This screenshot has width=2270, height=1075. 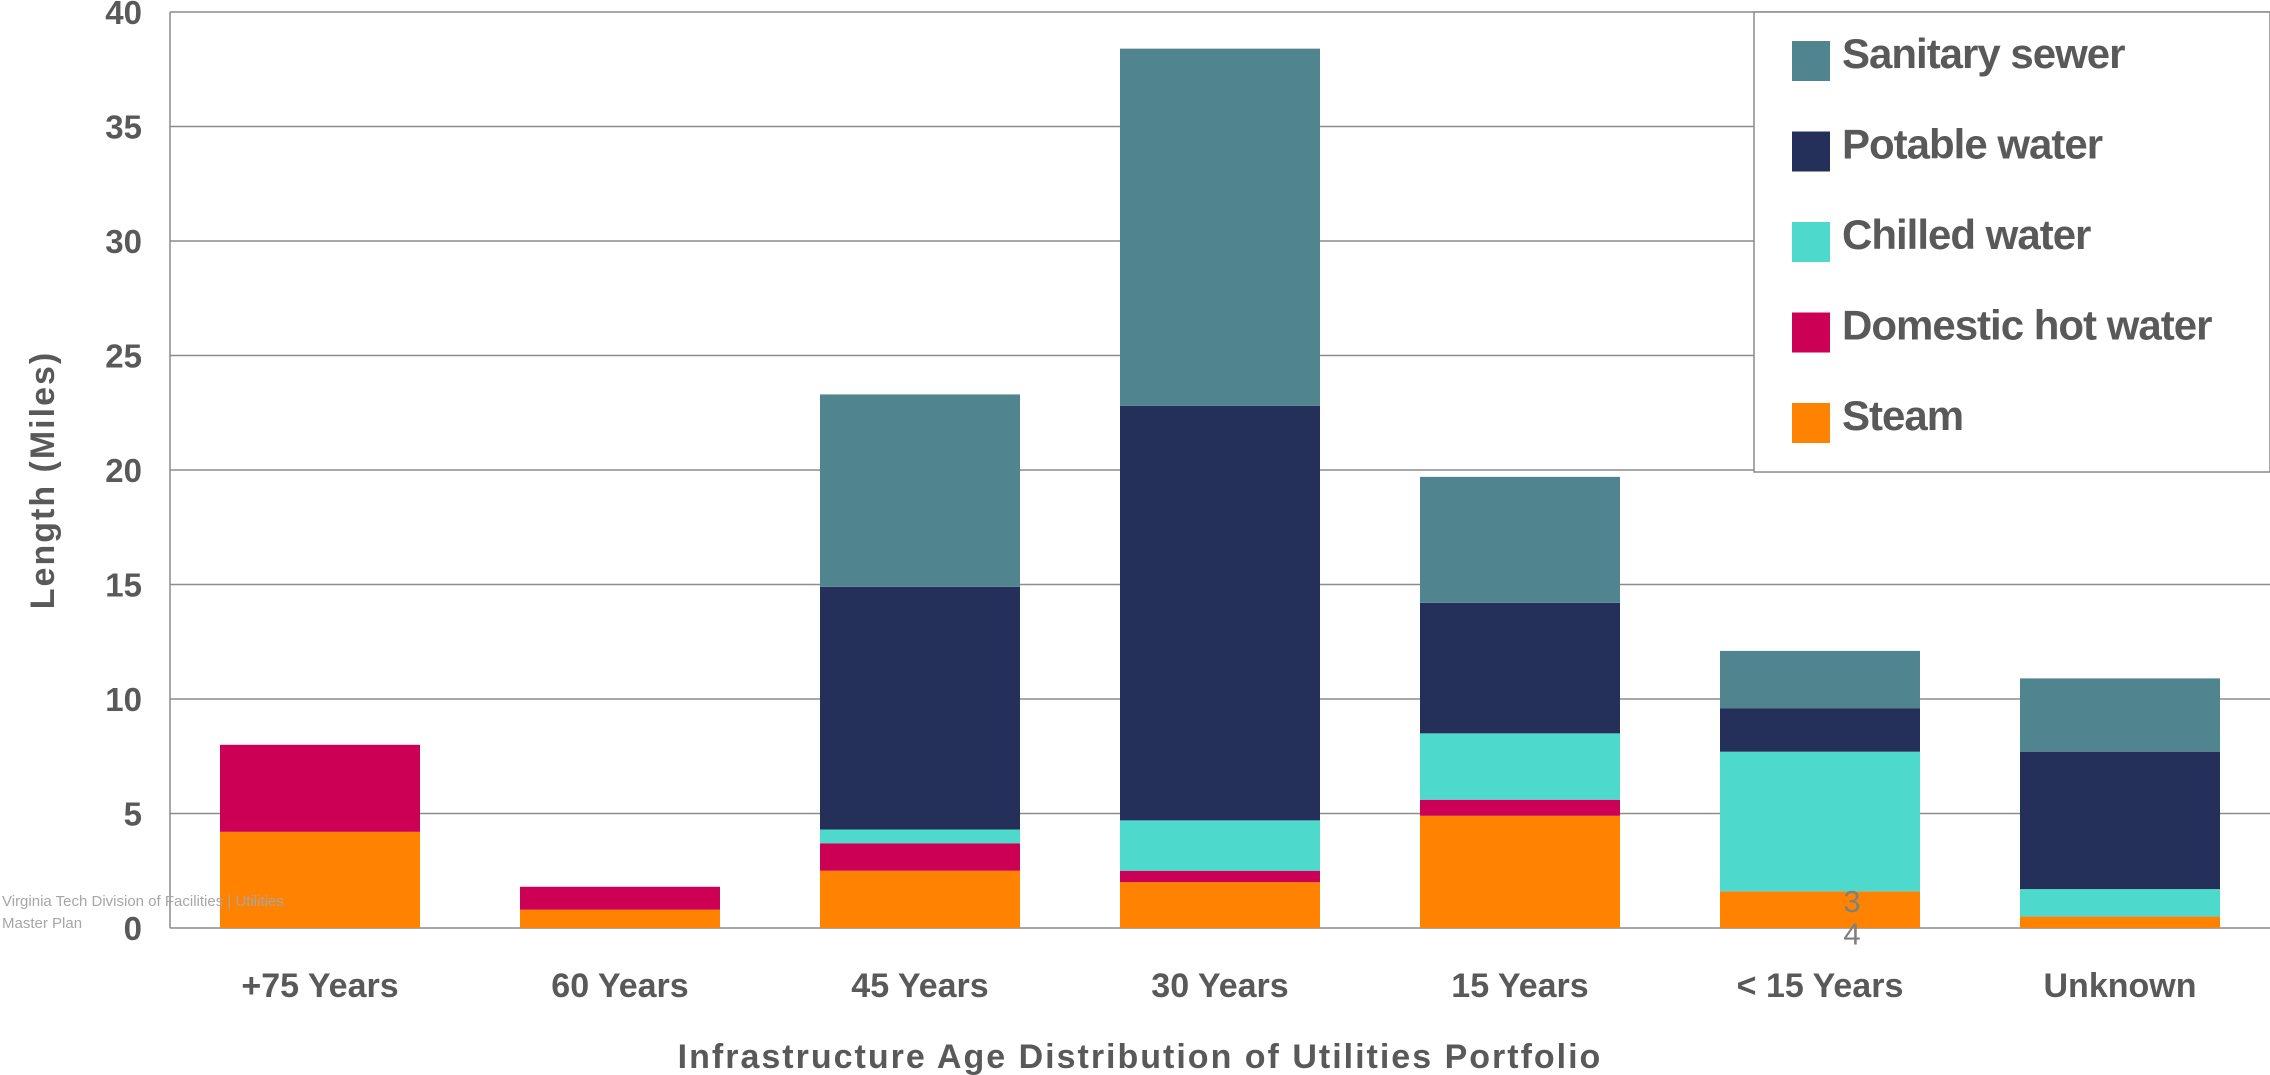 I want to click on legend-label: Sanitary sewer, so click(x=1983, y=53).